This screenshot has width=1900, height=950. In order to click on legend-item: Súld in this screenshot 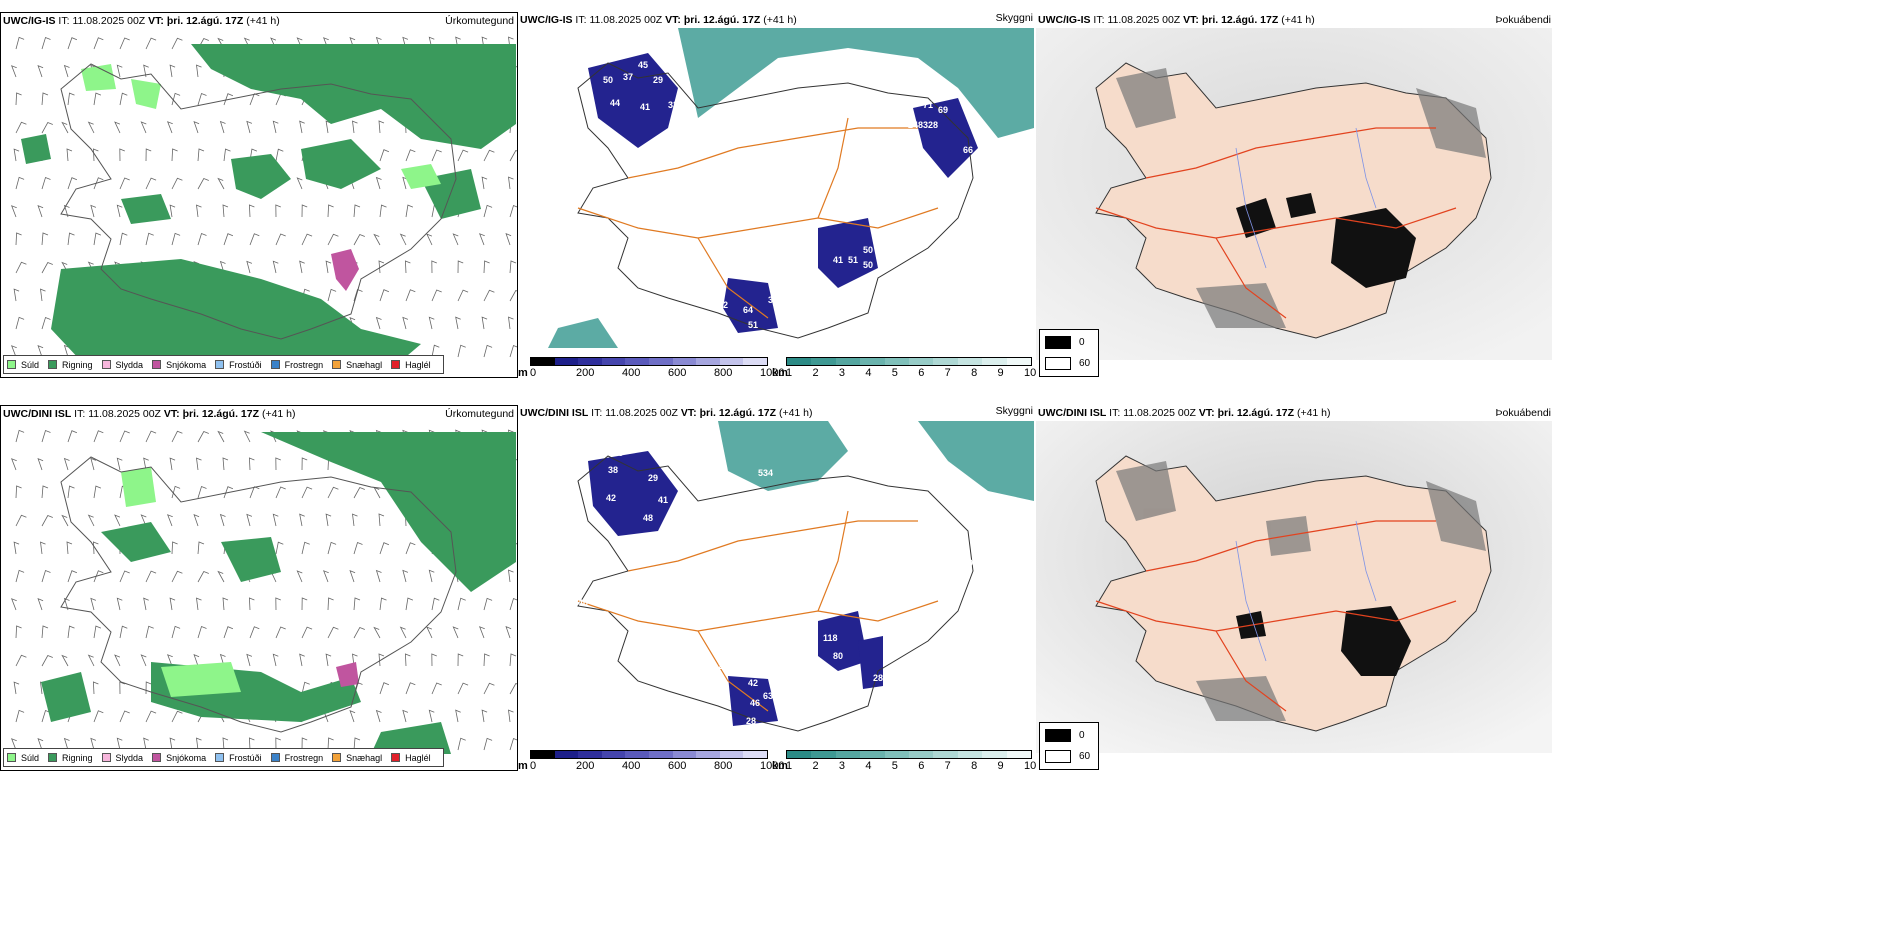, I will do `click(23, 758)`.